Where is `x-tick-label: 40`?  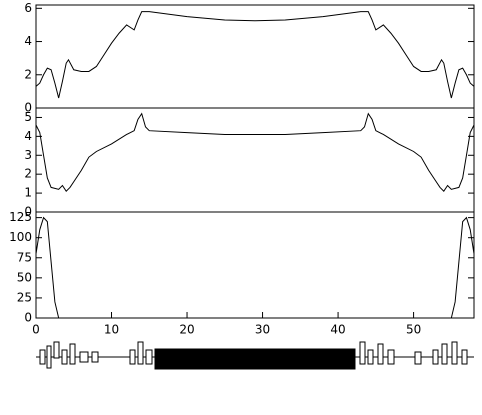
x-tick-label: 40 is located at coordinates (337, 330).